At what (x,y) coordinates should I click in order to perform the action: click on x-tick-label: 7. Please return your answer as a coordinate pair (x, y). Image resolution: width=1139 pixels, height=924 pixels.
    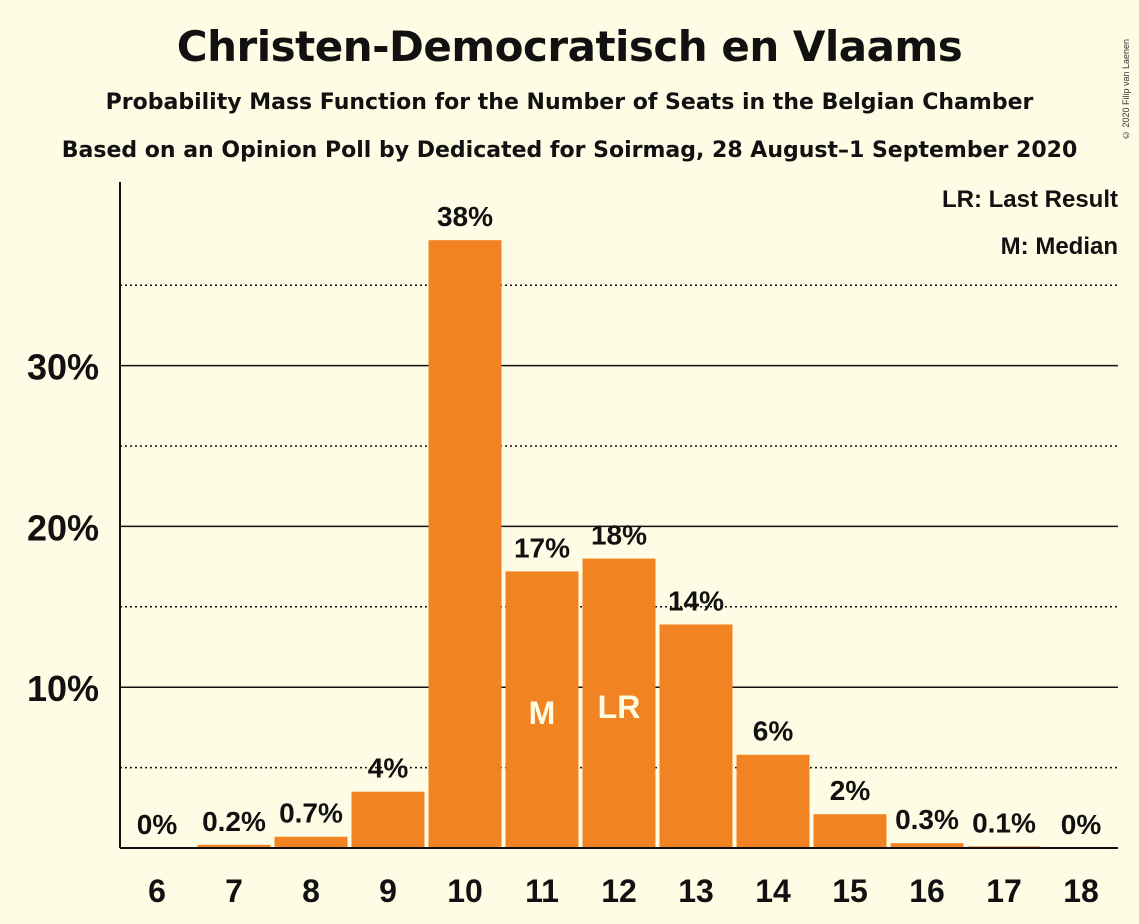
    Looking at the image, I should click on (234, 891).